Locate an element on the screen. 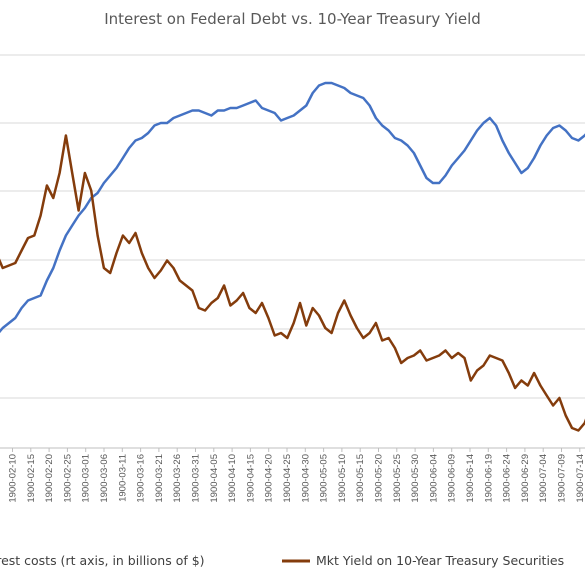 The width and height of the screenshot is (585, 585). x-tick-label: 1900-02-15 is located at coordinates (31, 478).